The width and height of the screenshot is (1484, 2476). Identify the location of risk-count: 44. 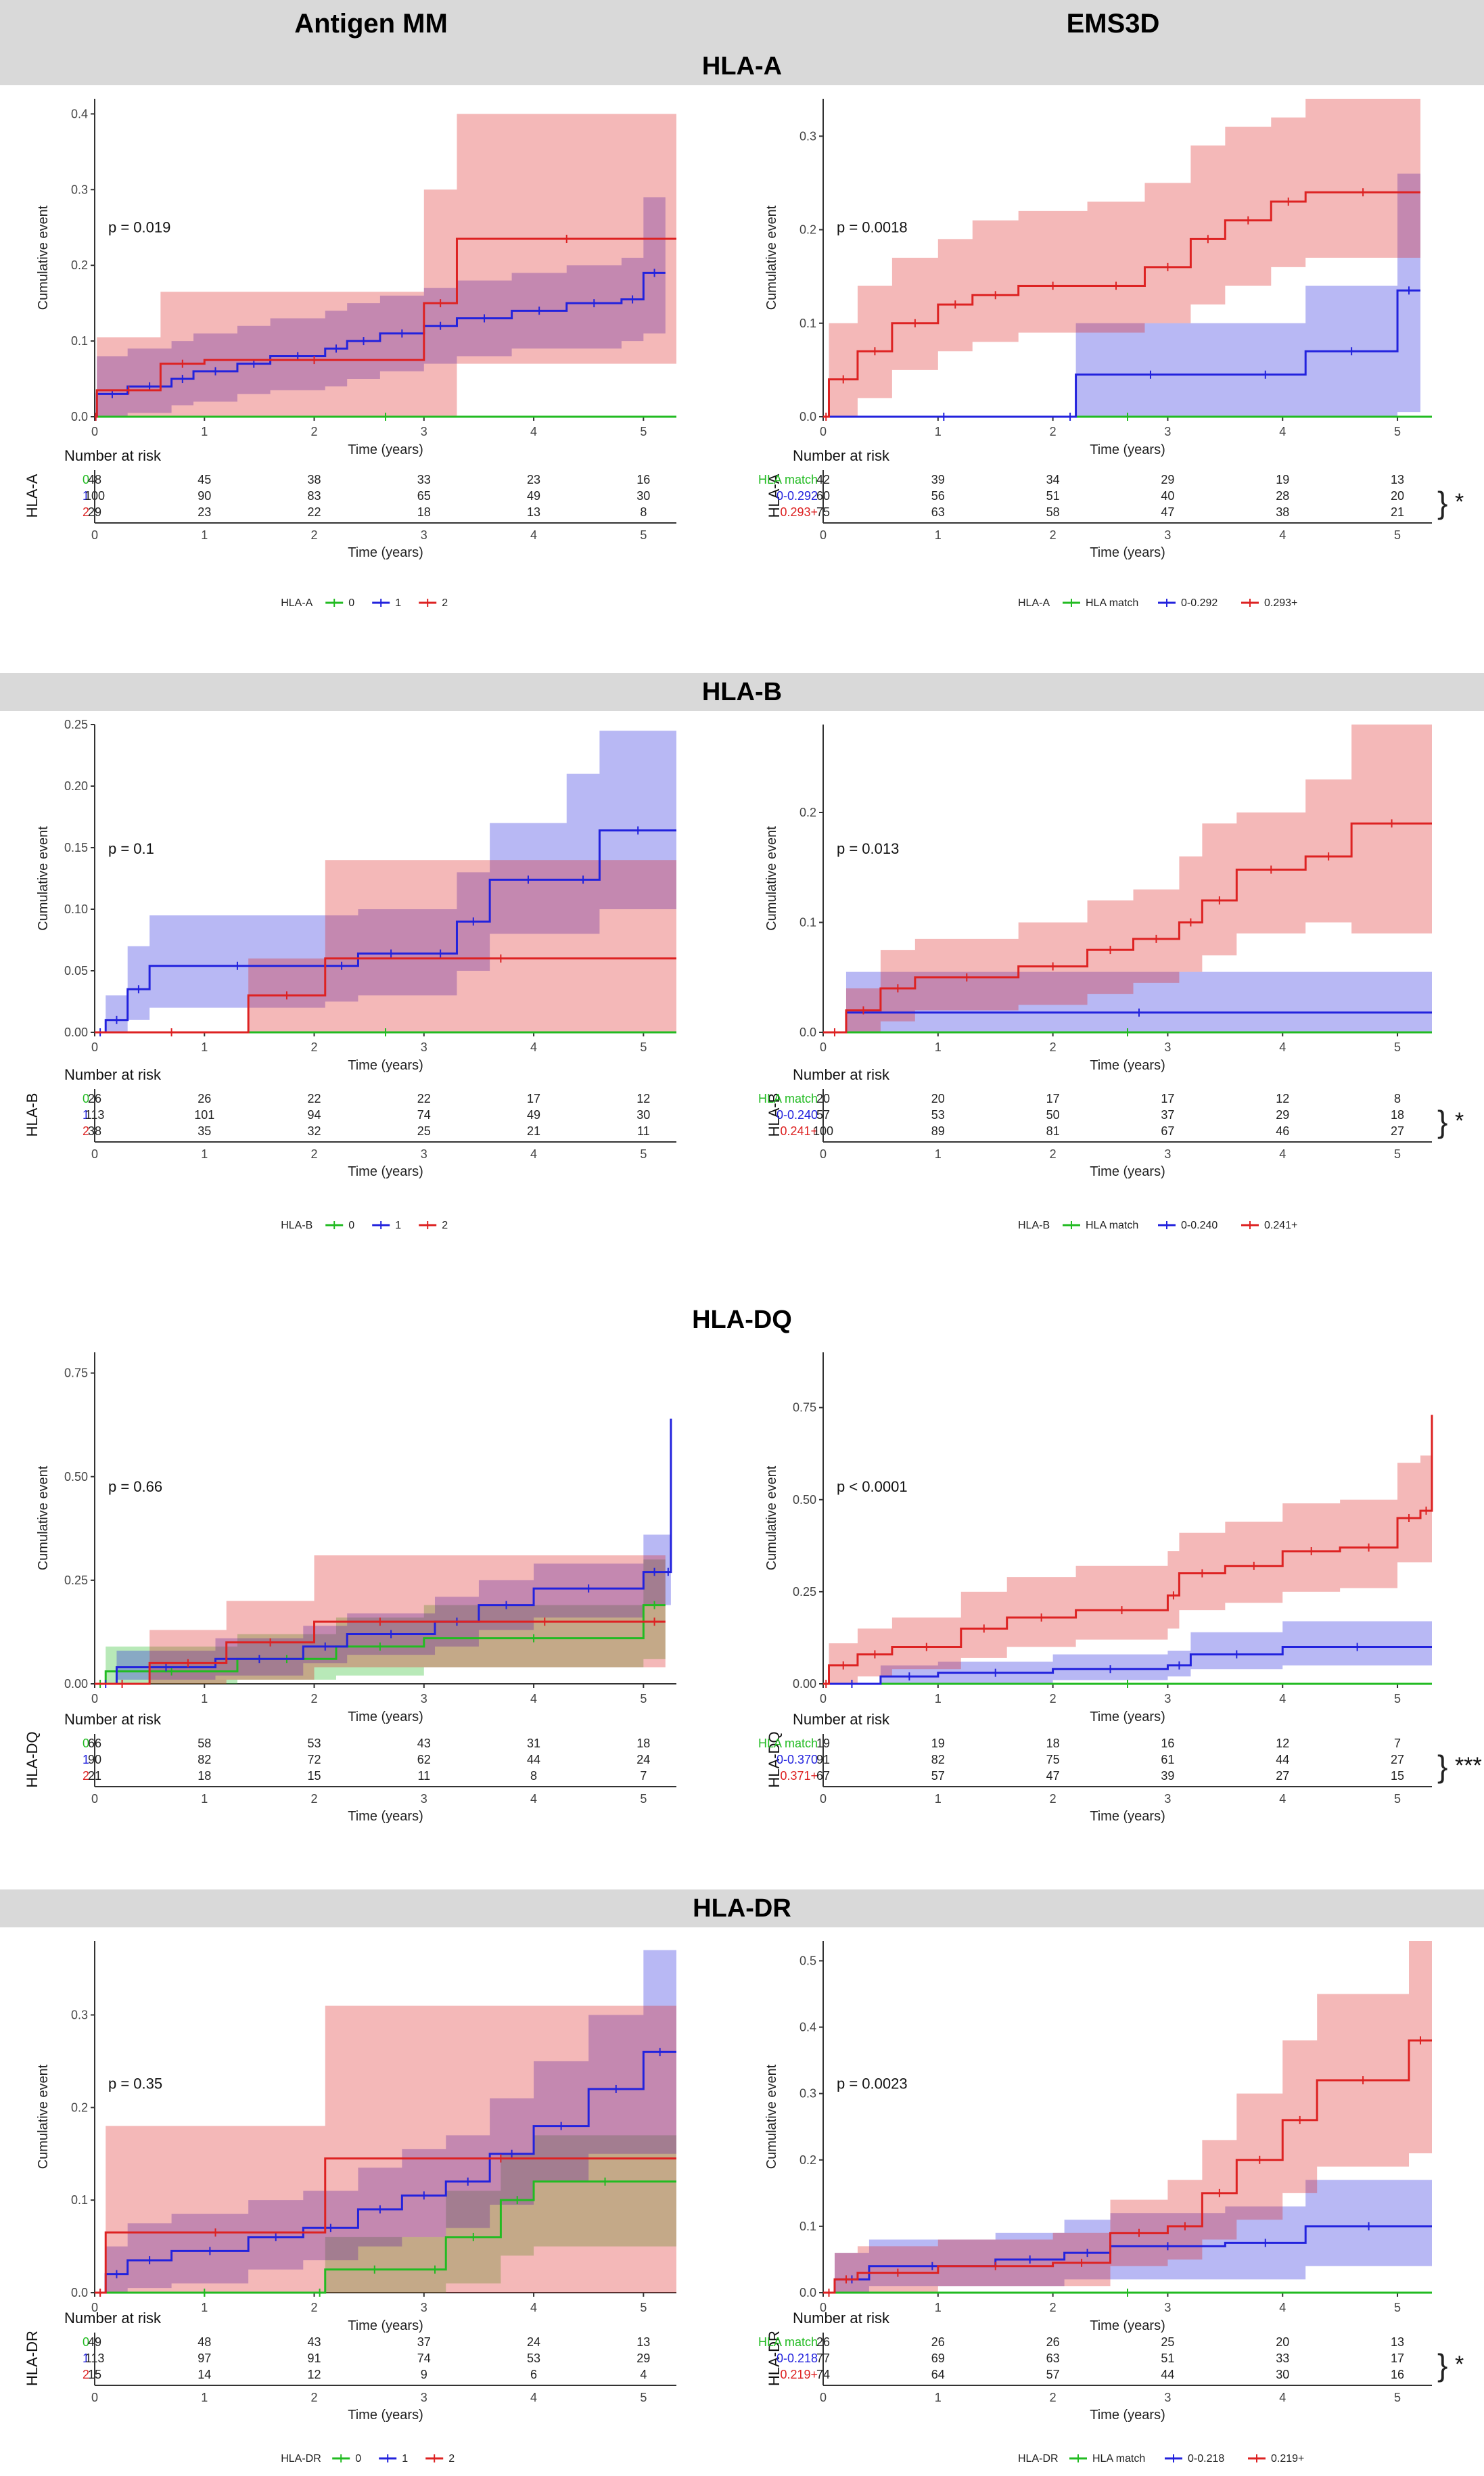
(1168, 2374).